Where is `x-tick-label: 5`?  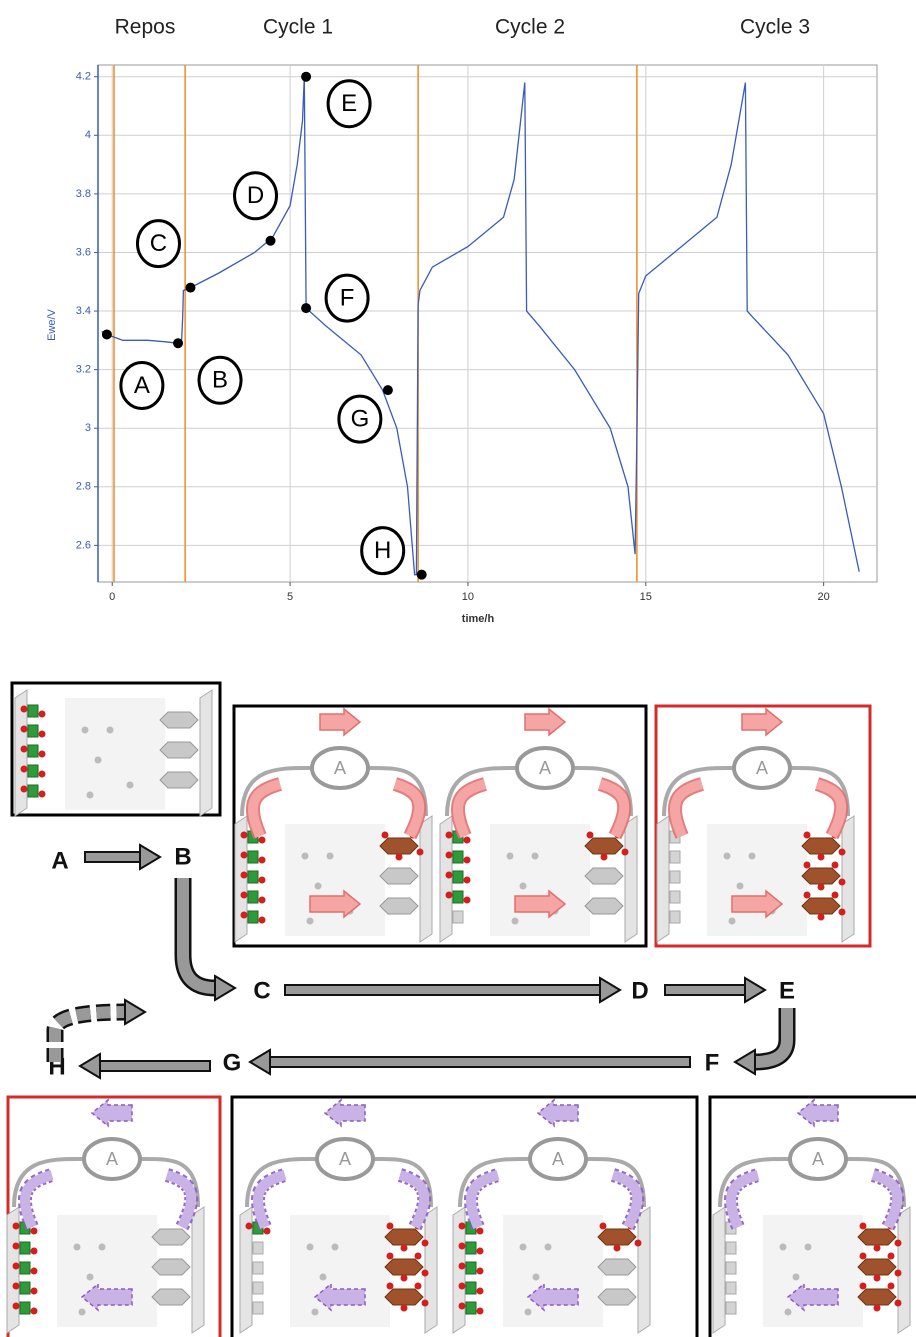 x-tick-label: 5 is located at coordinates (290, 597).